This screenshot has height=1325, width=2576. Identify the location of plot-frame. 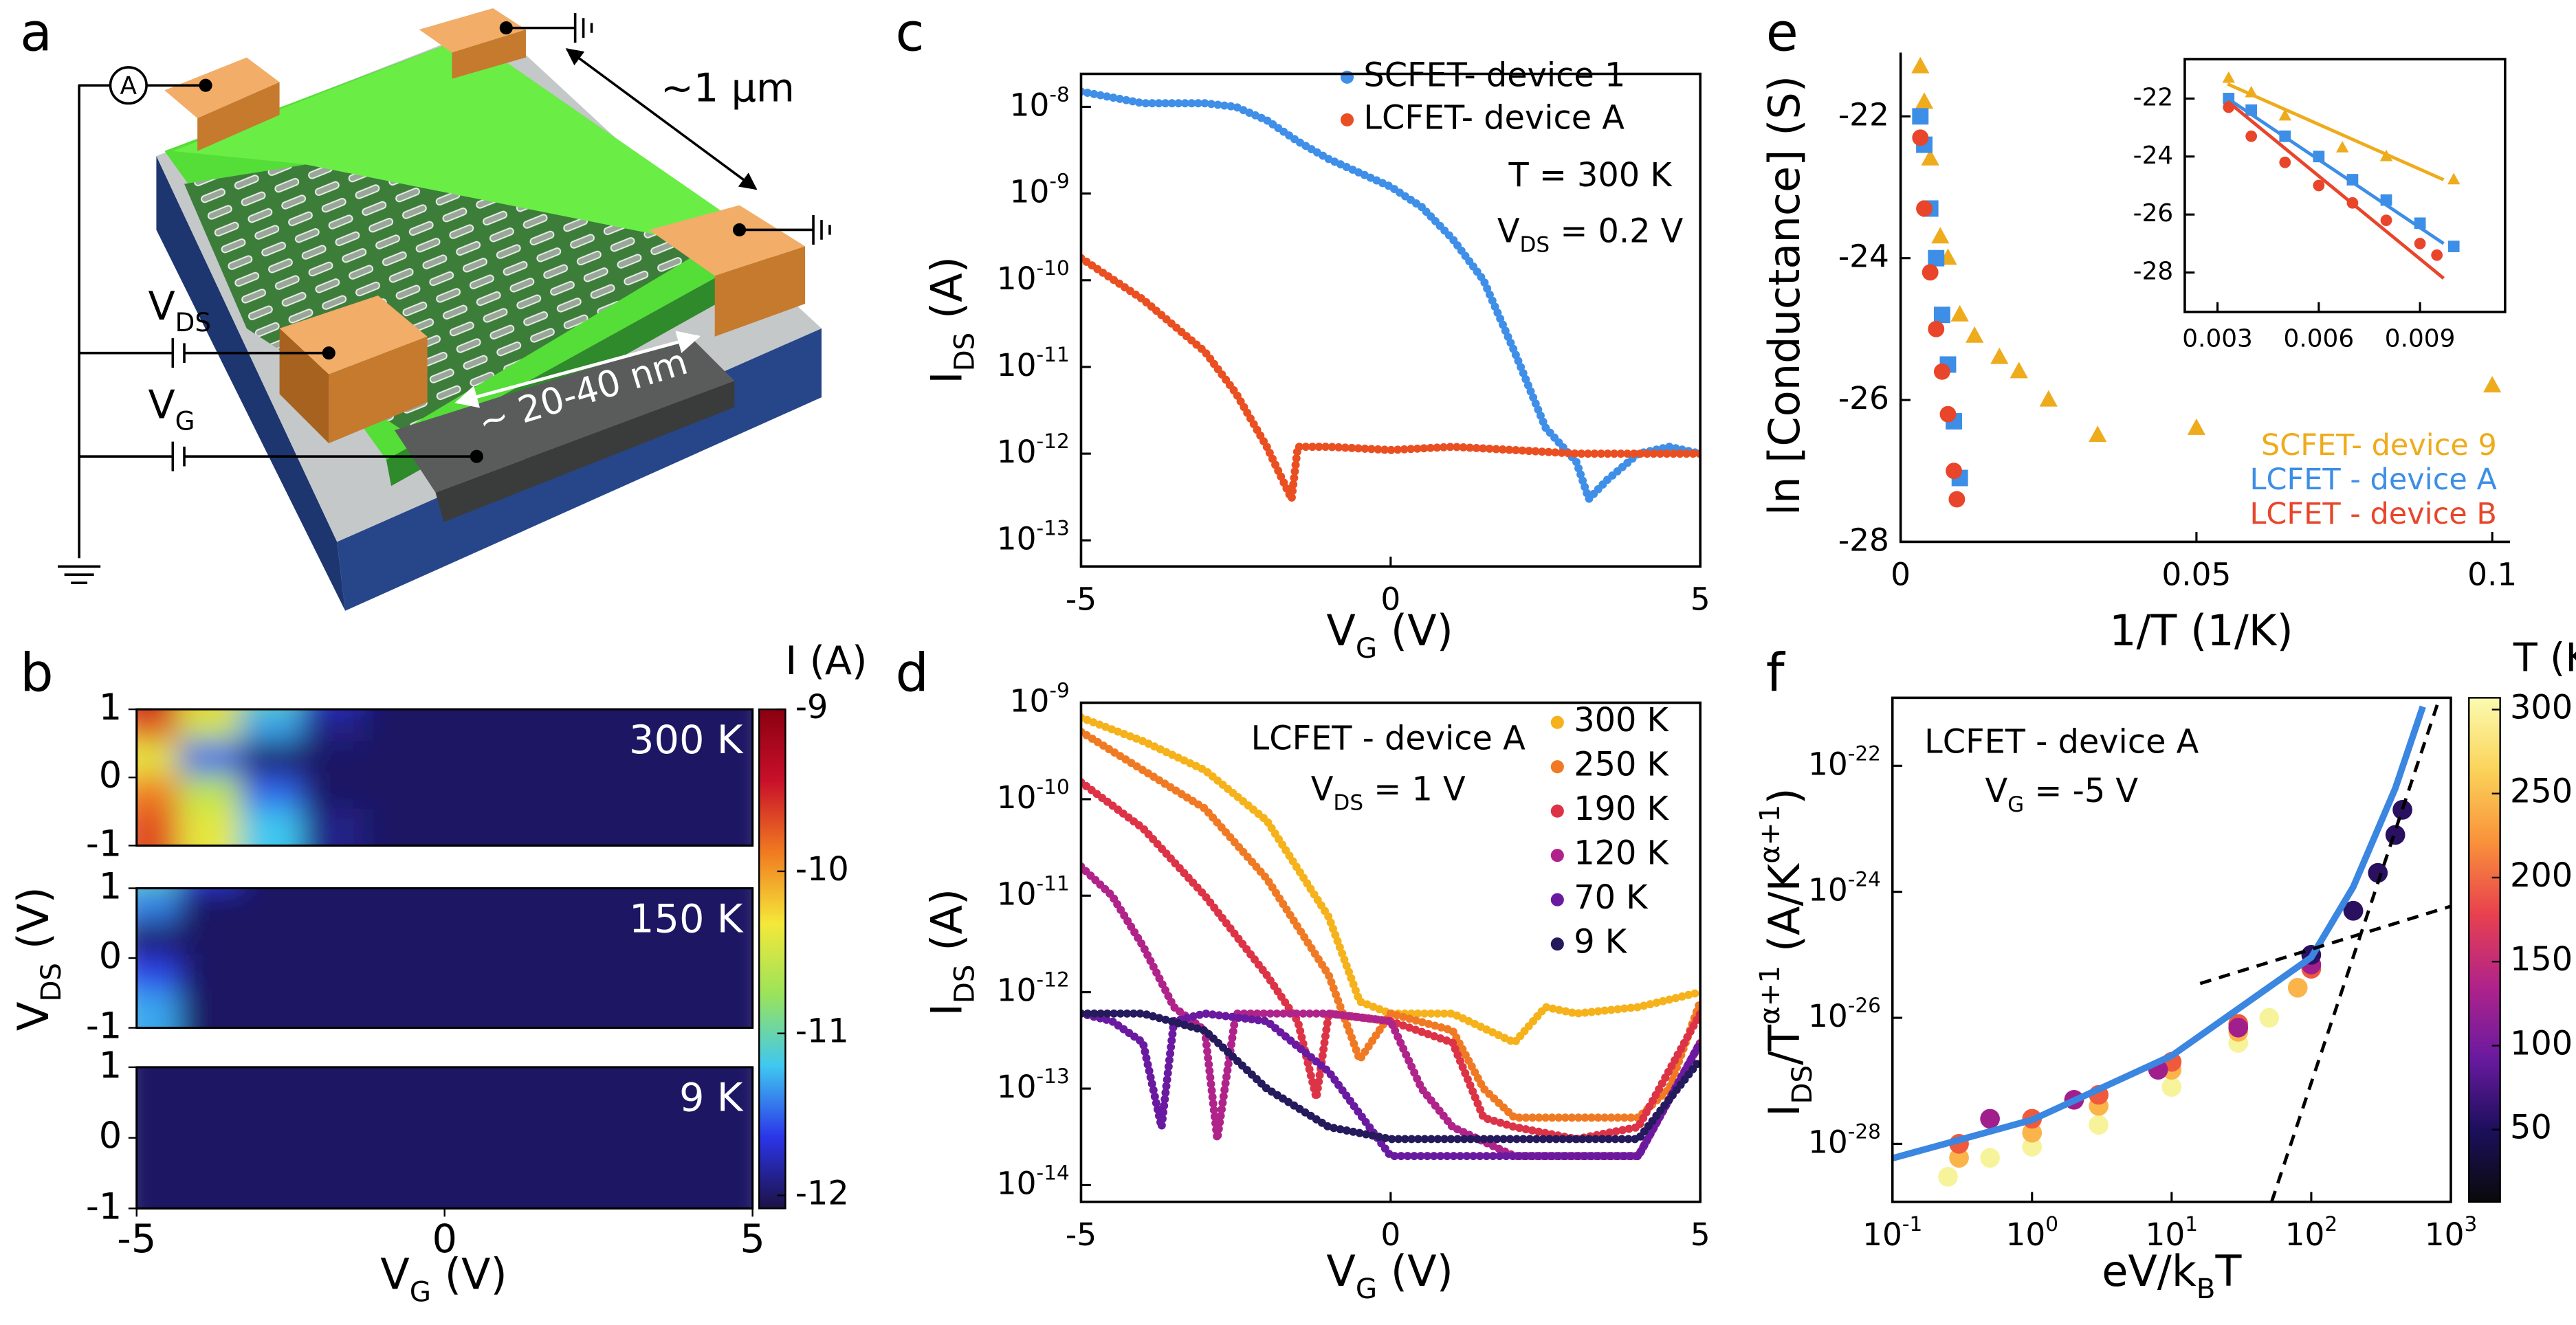
(2171, 949).